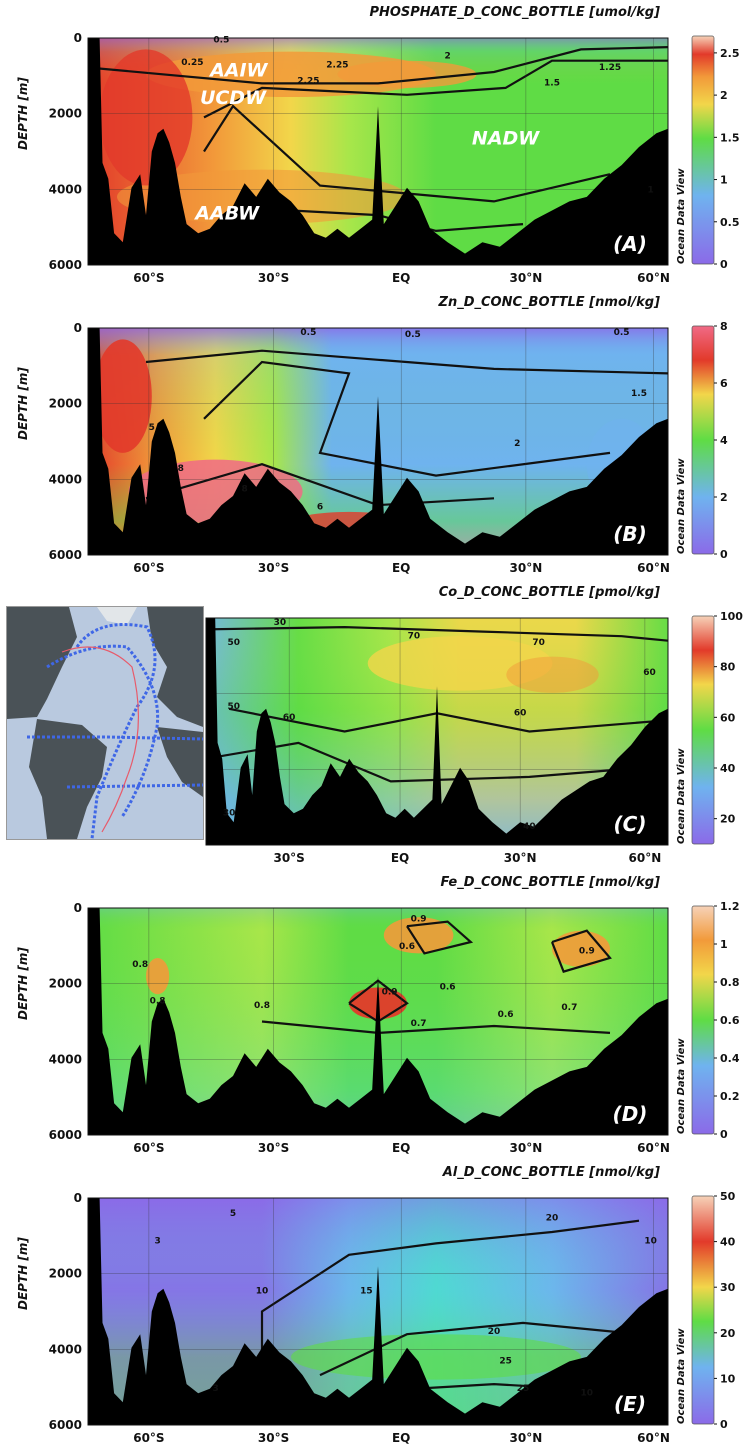  I want to click on colorbar-tick-label: 80, so click(728, 667).